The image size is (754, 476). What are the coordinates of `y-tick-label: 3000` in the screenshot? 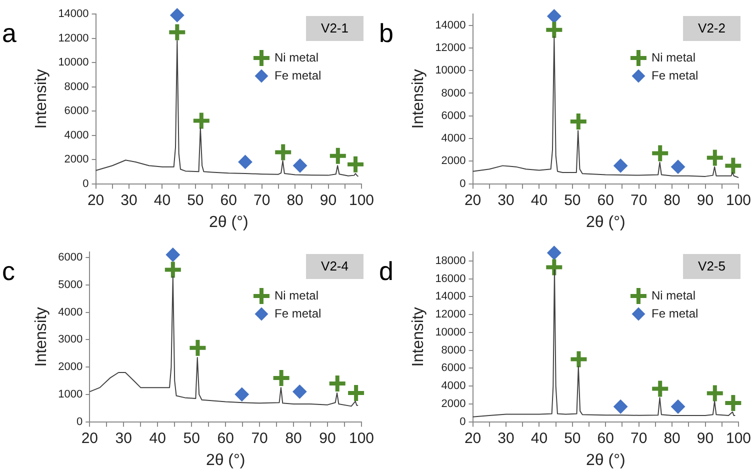 It's located at (70, 340).